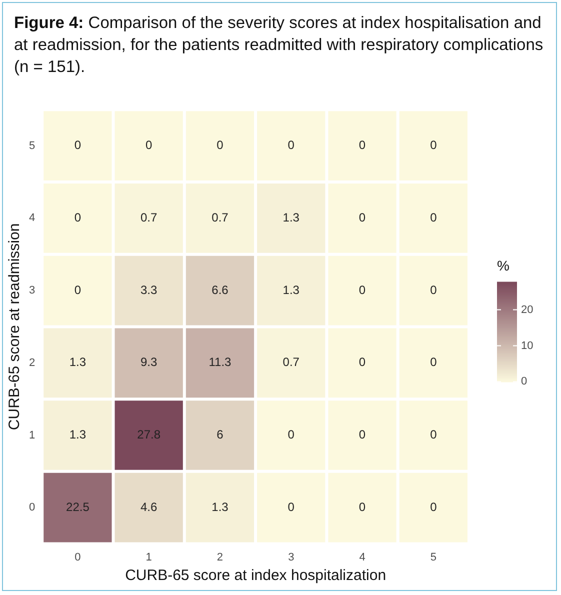 The image size is (561, 595). What do you see at coordinates (32, 146) in the screenshot?
I see `y-tick-label: 5` at bounding box center [32, 146].